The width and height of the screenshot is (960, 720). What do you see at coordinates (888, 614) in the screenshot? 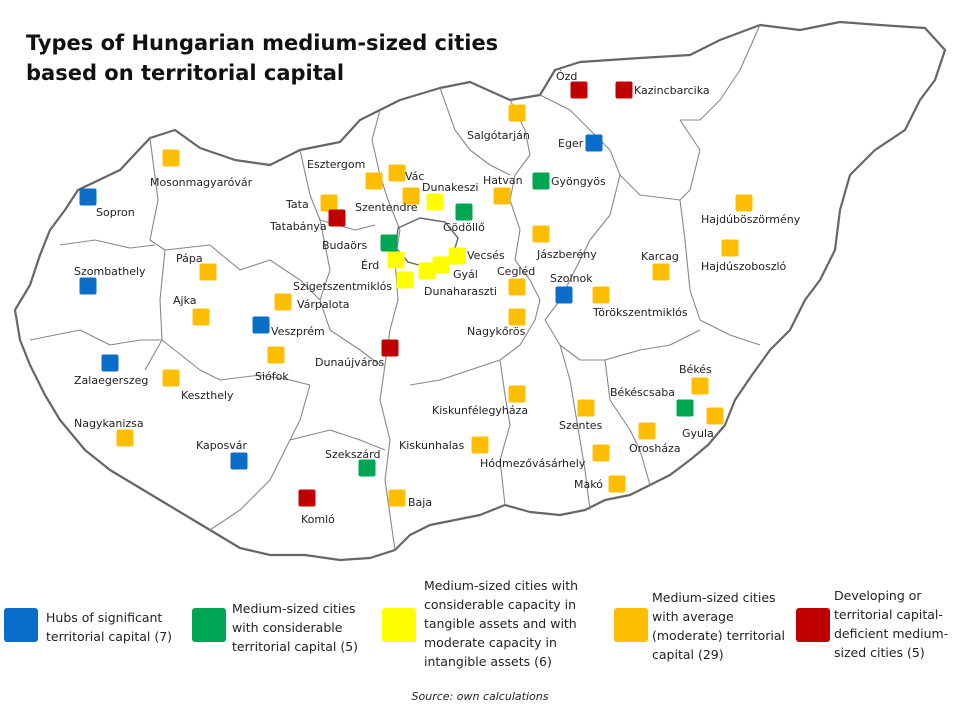
I see `legend-label-line: territorial capital-` at bounding box center [888, 614].